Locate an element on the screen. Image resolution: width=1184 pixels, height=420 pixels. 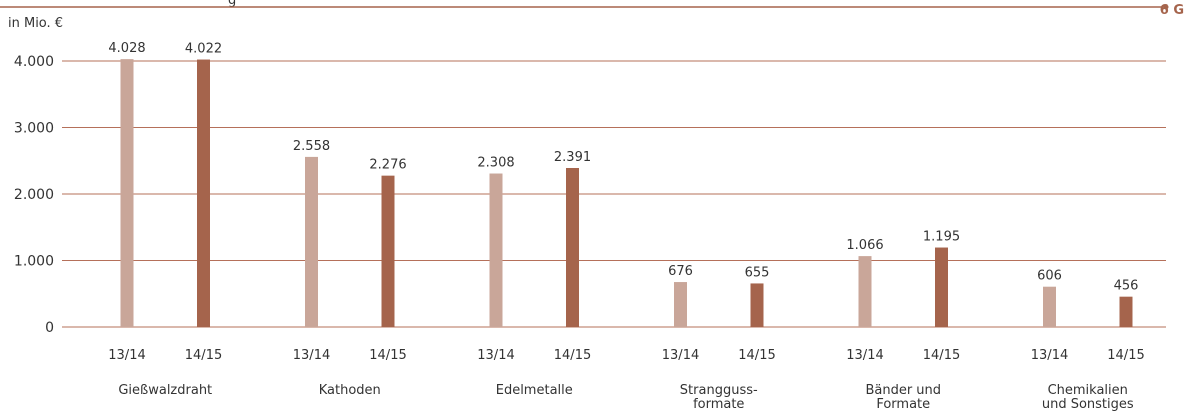
y-tick-label: 0 is located at coordinates (49, 328).